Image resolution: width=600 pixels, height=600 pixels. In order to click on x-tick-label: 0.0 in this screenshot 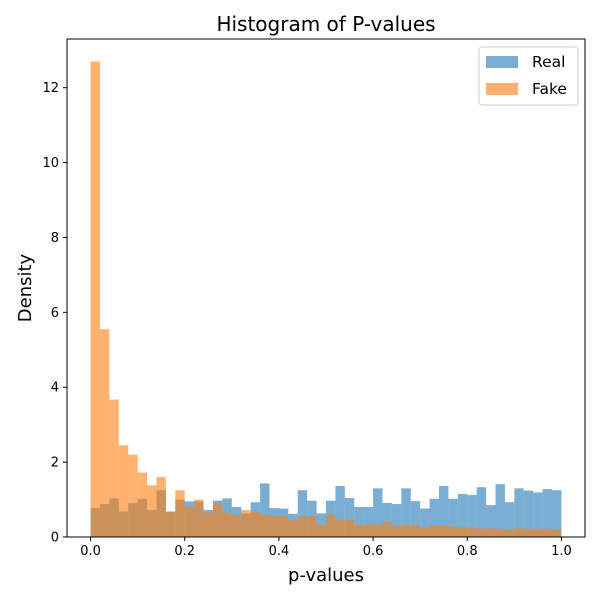, I will do `click(90, 551)`.